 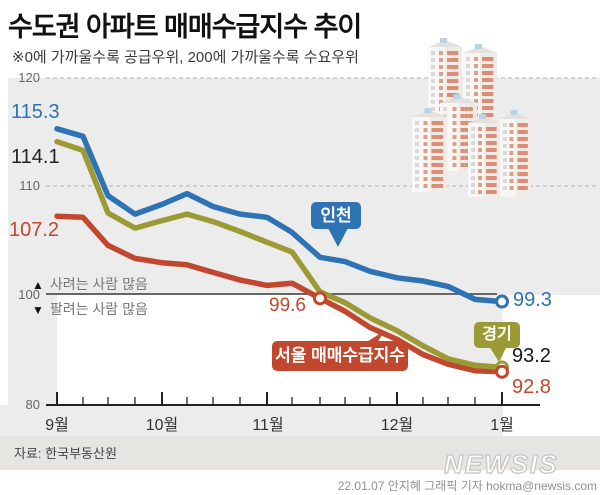 I want to click on y-tick-80: 80, so click(x=32, y=404).